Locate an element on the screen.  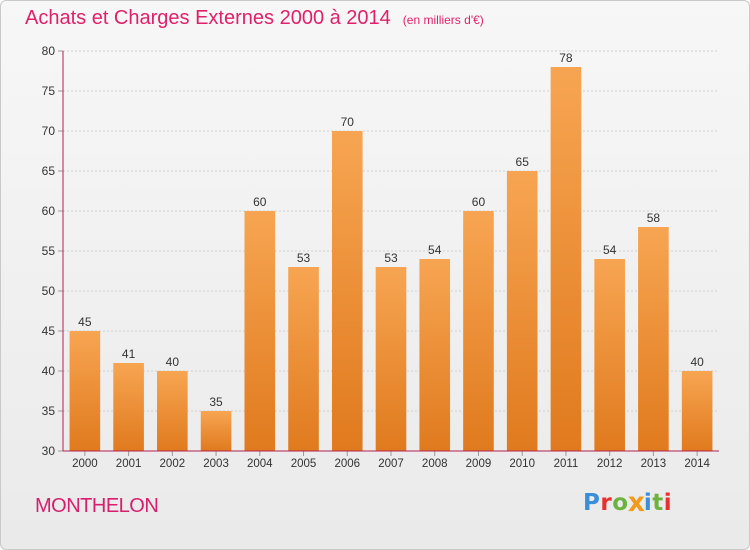
x-tick-label: 2008 is located at coordinates (435, 464).